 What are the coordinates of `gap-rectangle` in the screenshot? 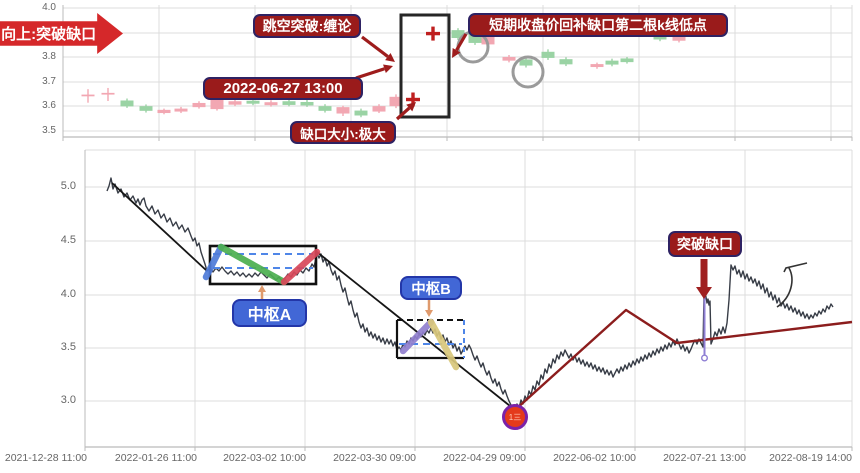 It's located at (425, 66).